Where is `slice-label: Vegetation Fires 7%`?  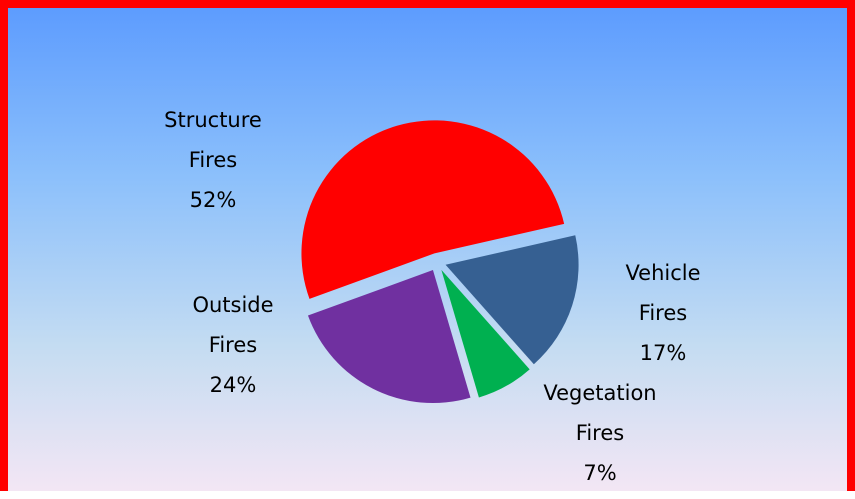 slice-label: Vegetation Fires 7% is located at coordinates (600, 433).